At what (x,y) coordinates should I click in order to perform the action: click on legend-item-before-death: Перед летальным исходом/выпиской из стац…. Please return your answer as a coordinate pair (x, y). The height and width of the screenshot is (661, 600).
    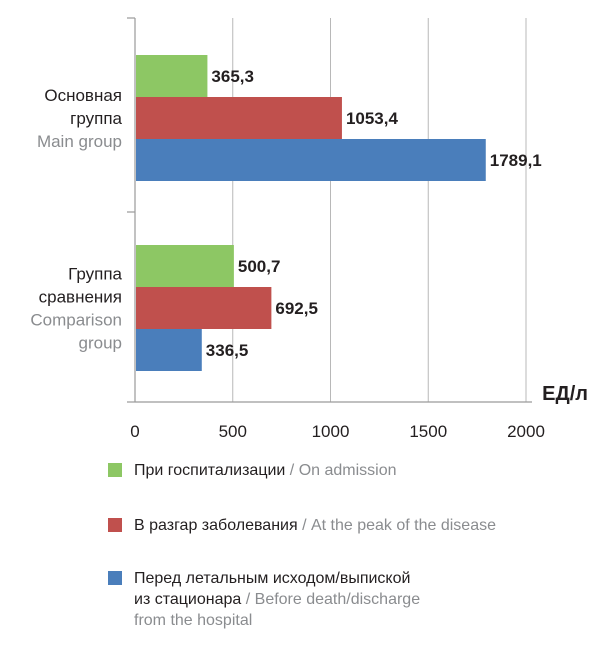
    Looking at the image, I should click on (264, 599).